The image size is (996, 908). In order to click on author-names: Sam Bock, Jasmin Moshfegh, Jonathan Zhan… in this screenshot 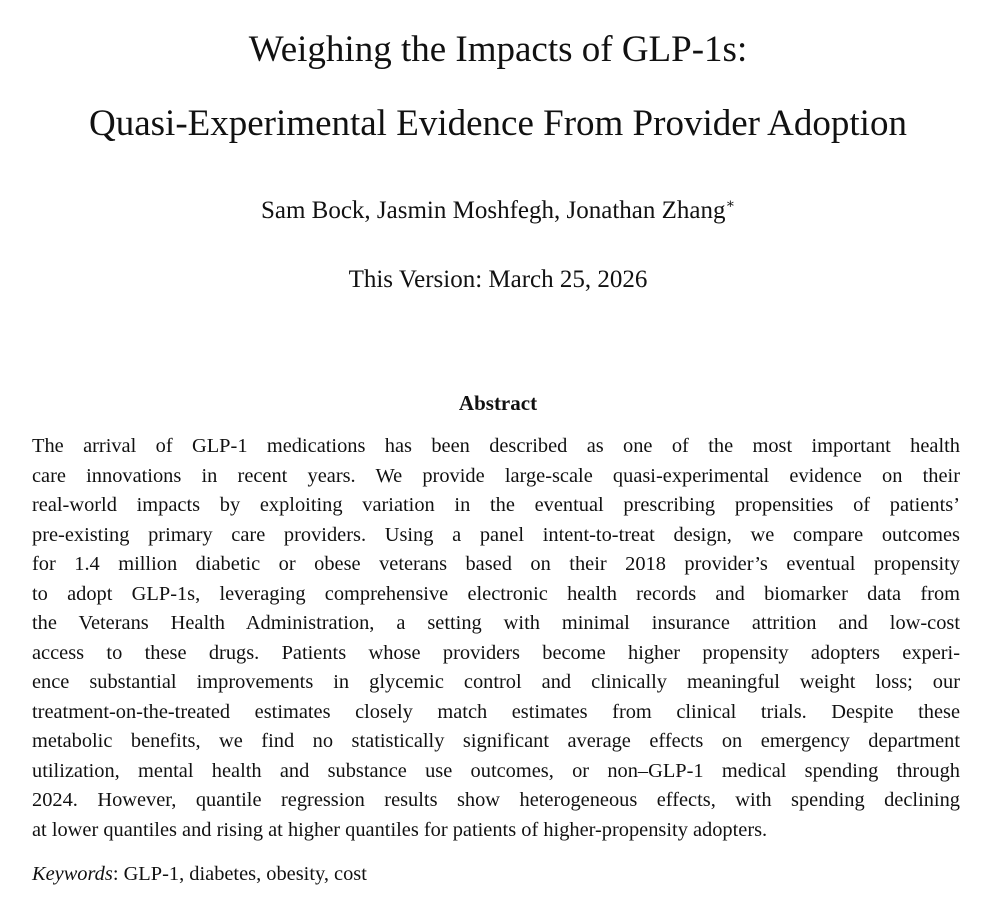, I will do `click(493, 210)`.